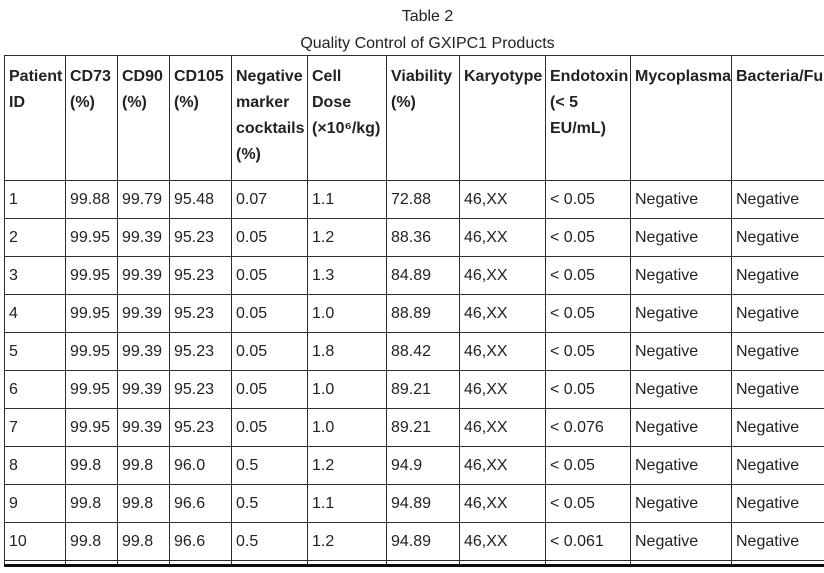 The height and width of the screenshot is (573, 824). Describe the element at coordinates (35, 427) in the screenshot. I see `cell-patient_id: 7` at that location.